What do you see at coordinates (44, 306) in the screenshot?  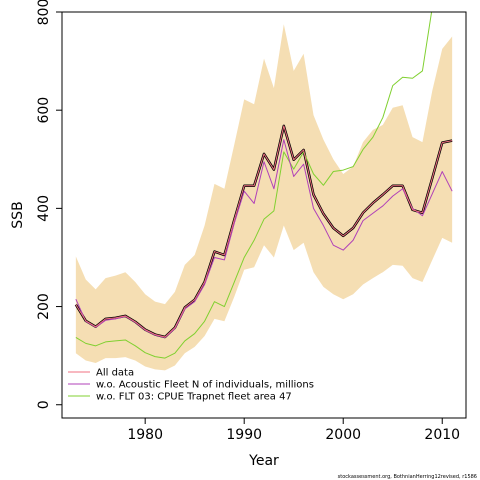 I see `y-tick-label: 200` at bounding box center [44, 306].